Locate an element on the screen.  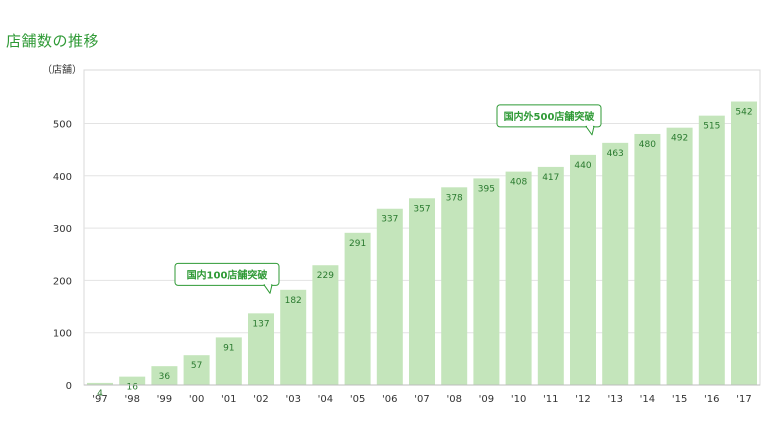
bar-value-label: 408 is located at coordinates (518, 183).